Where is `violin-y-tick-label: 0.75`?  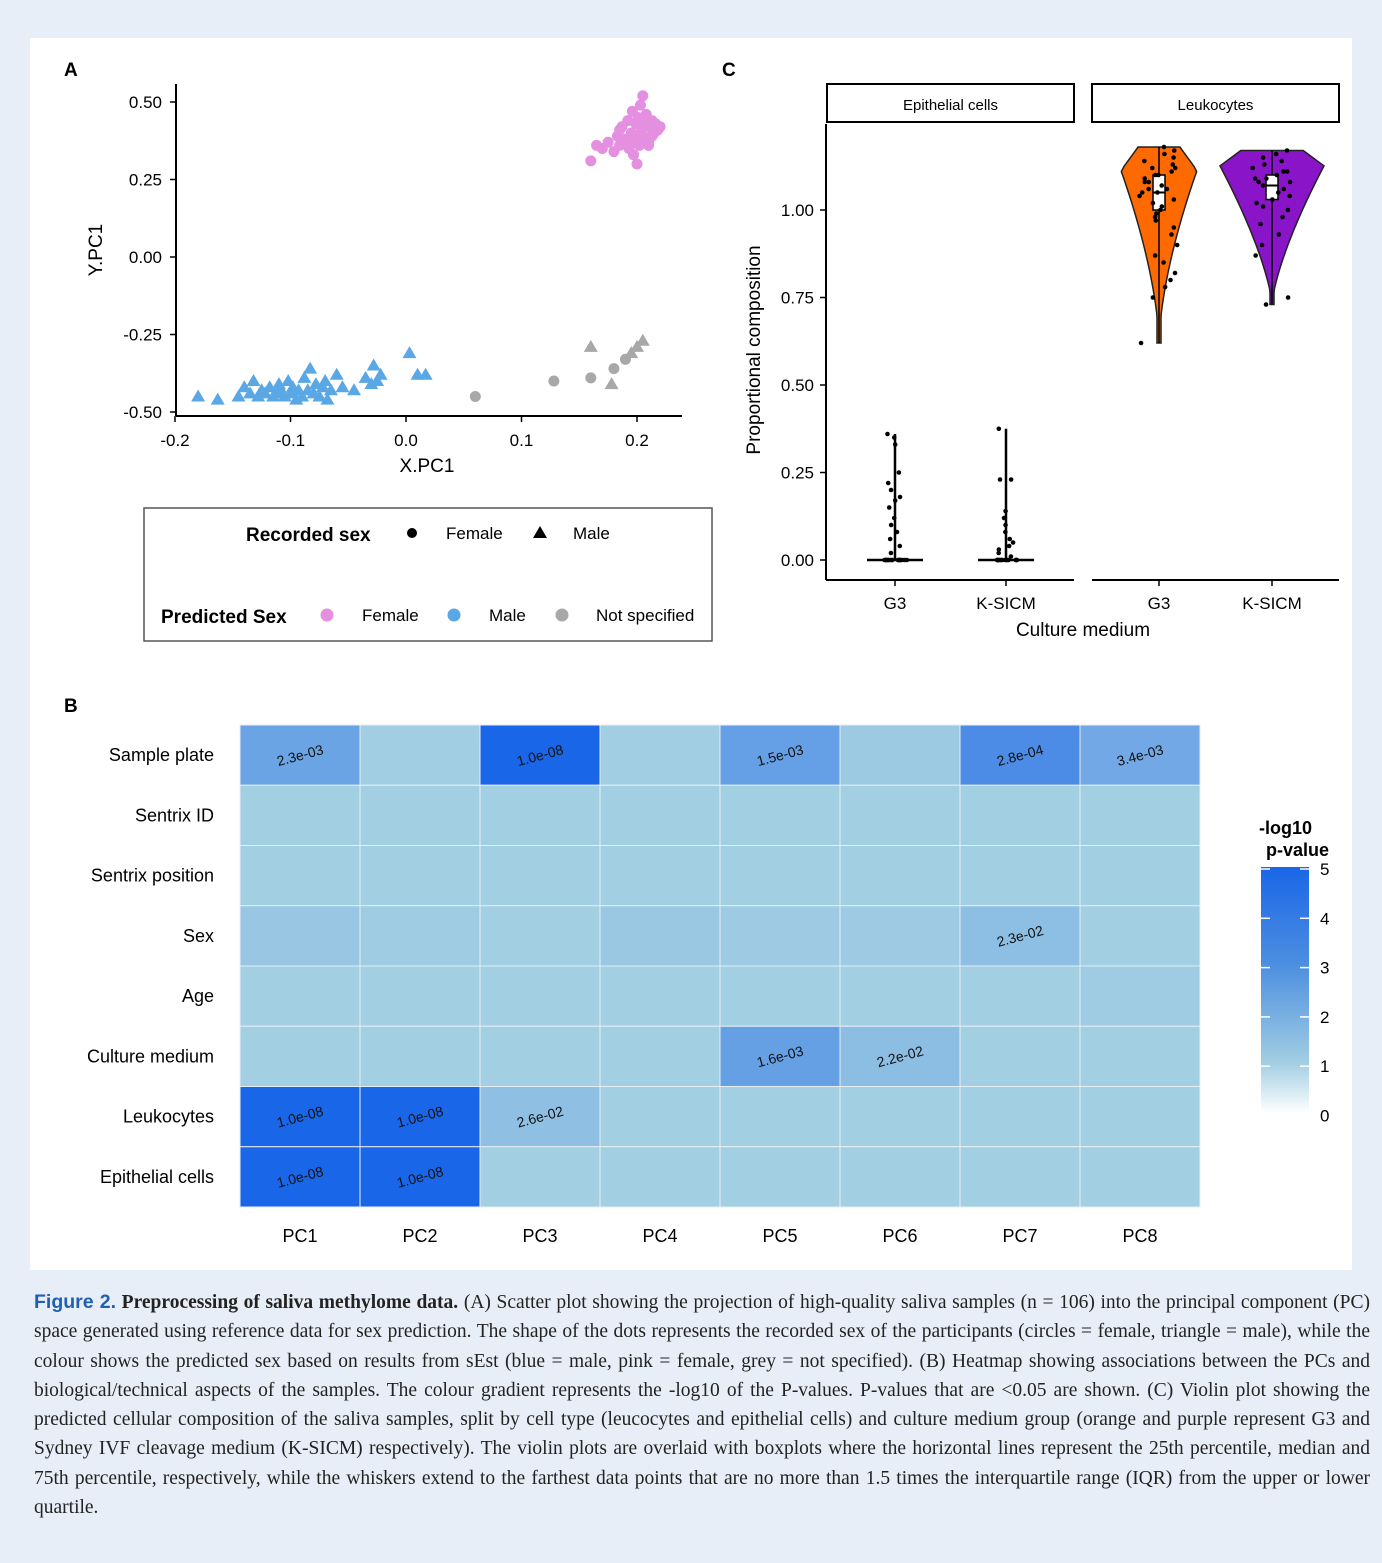
violin-y-tick-label: 0.75 is located at coordinates (797, 298).